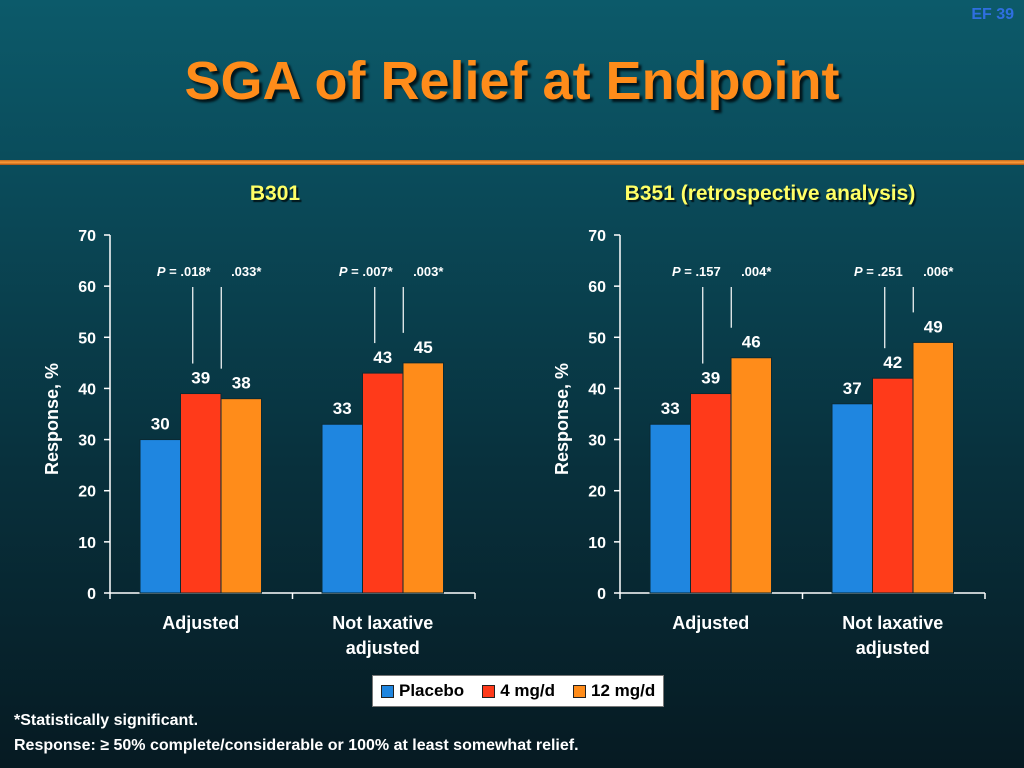 This screenshot has height=768, width=1024. I want to click on p-value-annotation: P = .018*, so click(184, 271).